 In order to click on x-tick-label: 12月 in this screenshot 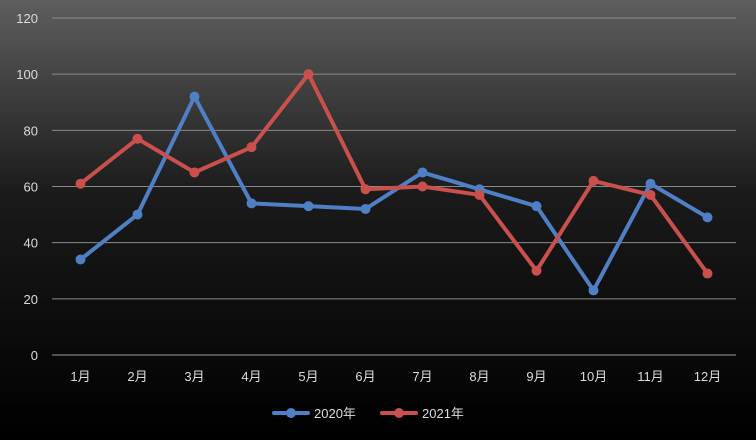, I will do `click(707, 376)`.